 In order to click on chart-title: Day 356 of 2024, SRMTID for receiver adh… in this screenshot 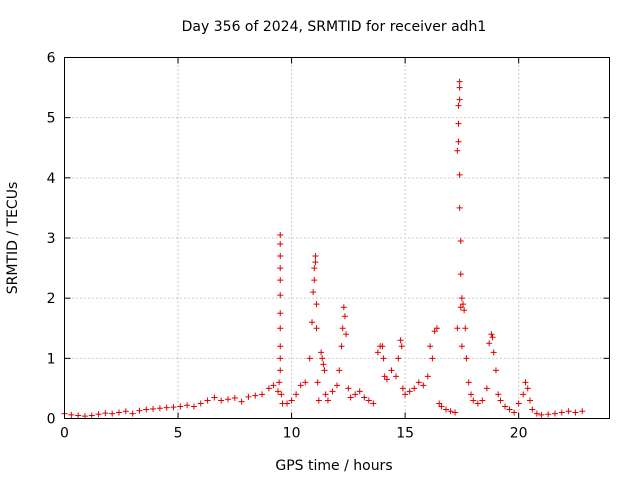, I will do `click(334, 27)`.